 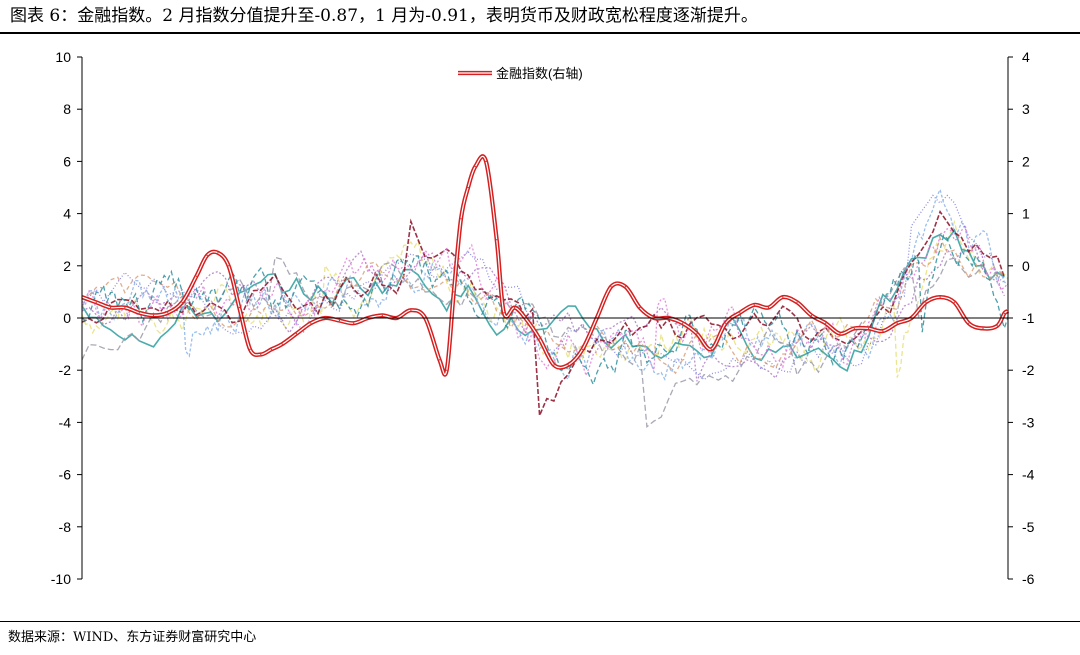 I want to click on source-note: 数据来源：WIND、东方证券财富研究中心, so click(x=132, y=637).